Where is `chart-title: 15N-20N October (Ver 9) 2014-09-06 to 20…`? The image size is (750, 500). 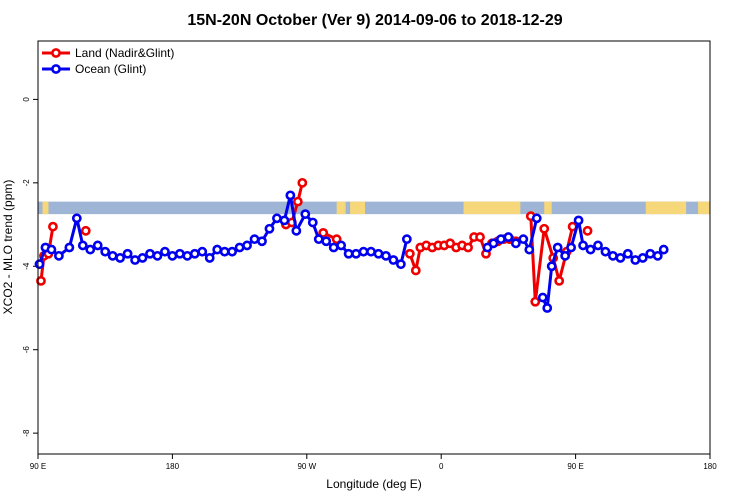 chart-title: 15N-20N October (Ver 9) 2014-09-06 to 20… is located at coordinates (374, 20).